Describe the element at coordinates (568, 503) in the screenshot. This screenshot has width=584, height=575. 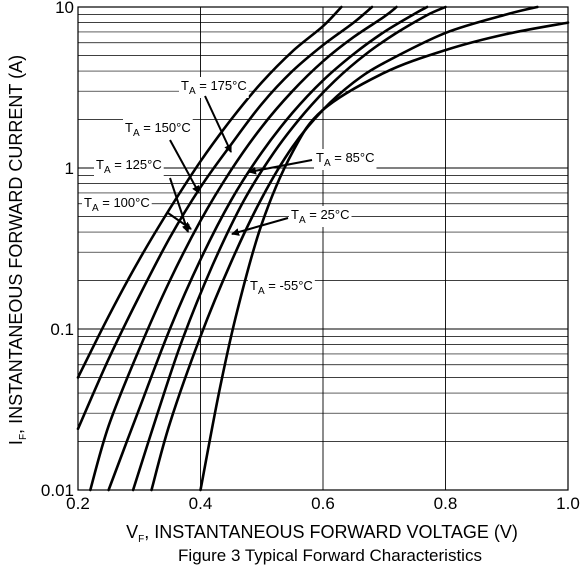
I see `x-tick-label: 1.0` at that location.